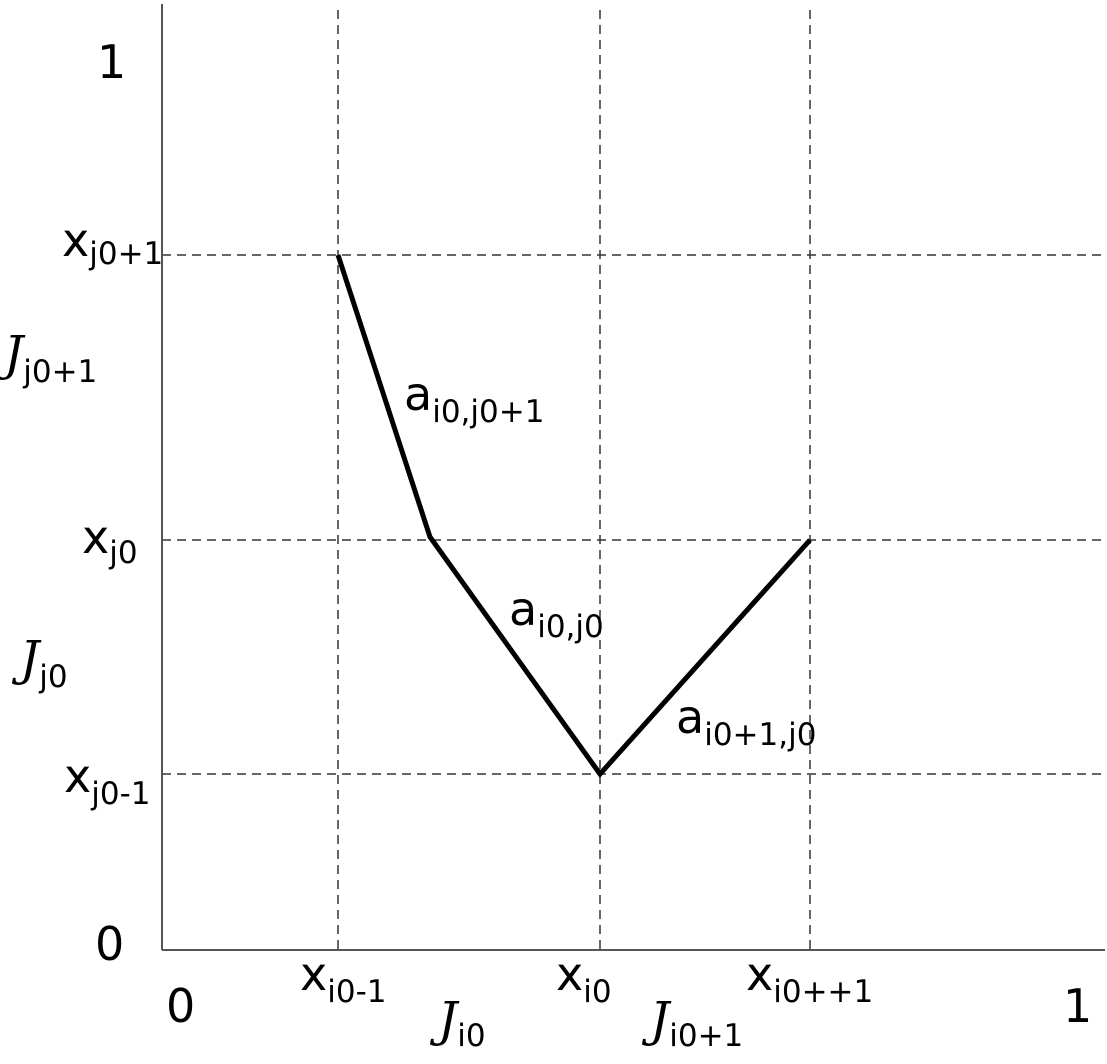 This screenshot has width=1107, height=1064. I want to click on x-label: xi0-1, so click(343, 978).